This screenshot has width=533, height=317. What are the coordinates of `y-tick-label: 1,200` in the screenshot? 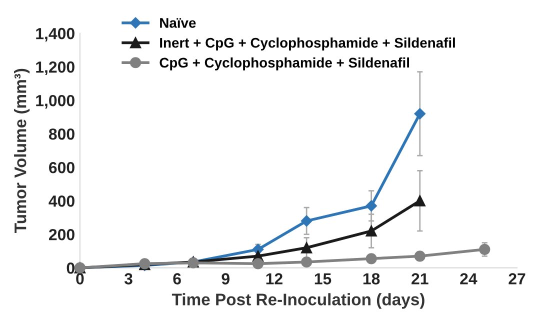 It's located at (55, 68).